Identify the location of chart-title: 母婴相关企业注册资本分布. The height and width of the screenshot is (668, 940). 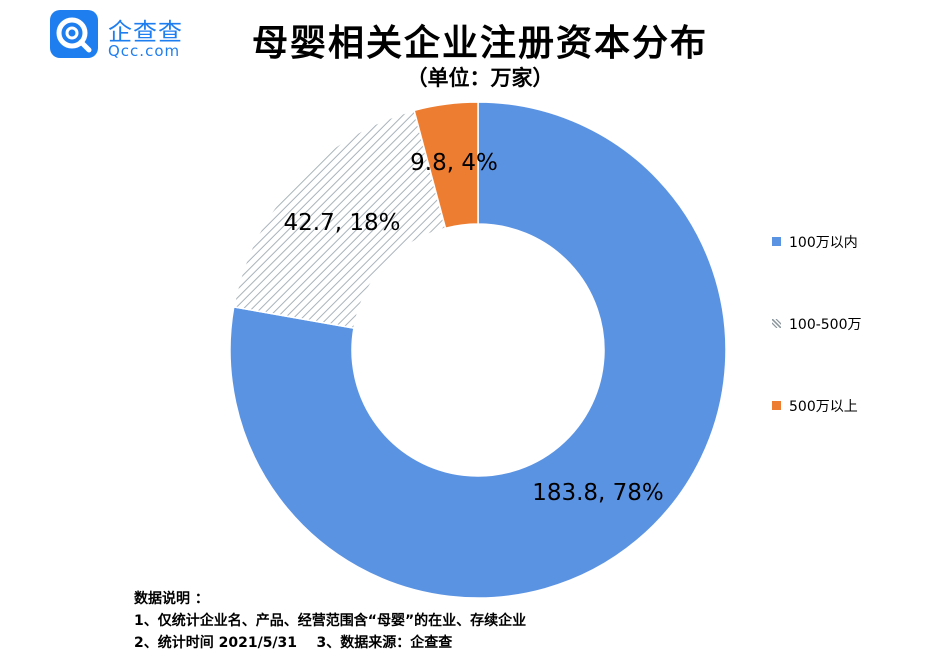
(479, 43).